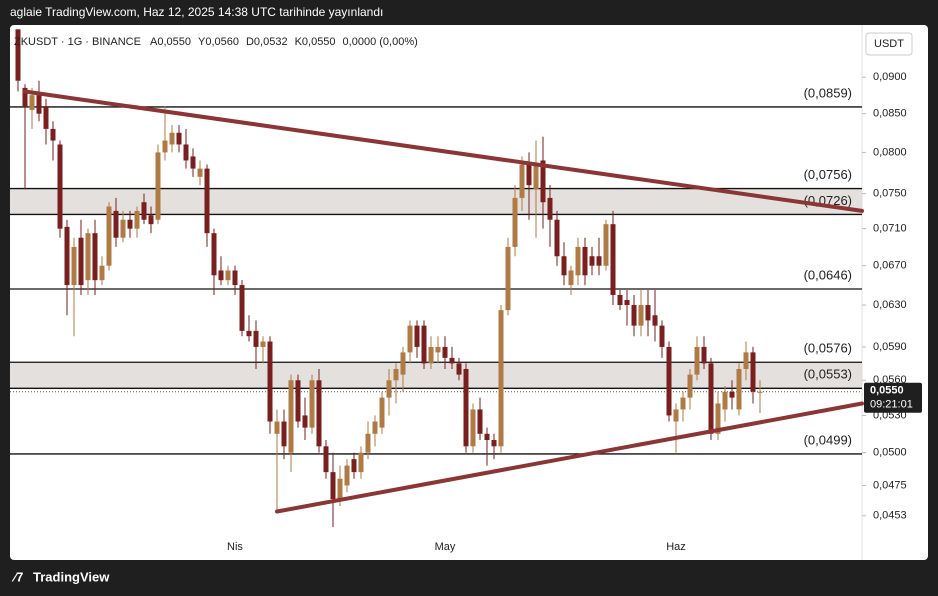  Describe the element at coordinates (235, 547) in the screenshot. I see `x-tick-label: Nis` at that location.